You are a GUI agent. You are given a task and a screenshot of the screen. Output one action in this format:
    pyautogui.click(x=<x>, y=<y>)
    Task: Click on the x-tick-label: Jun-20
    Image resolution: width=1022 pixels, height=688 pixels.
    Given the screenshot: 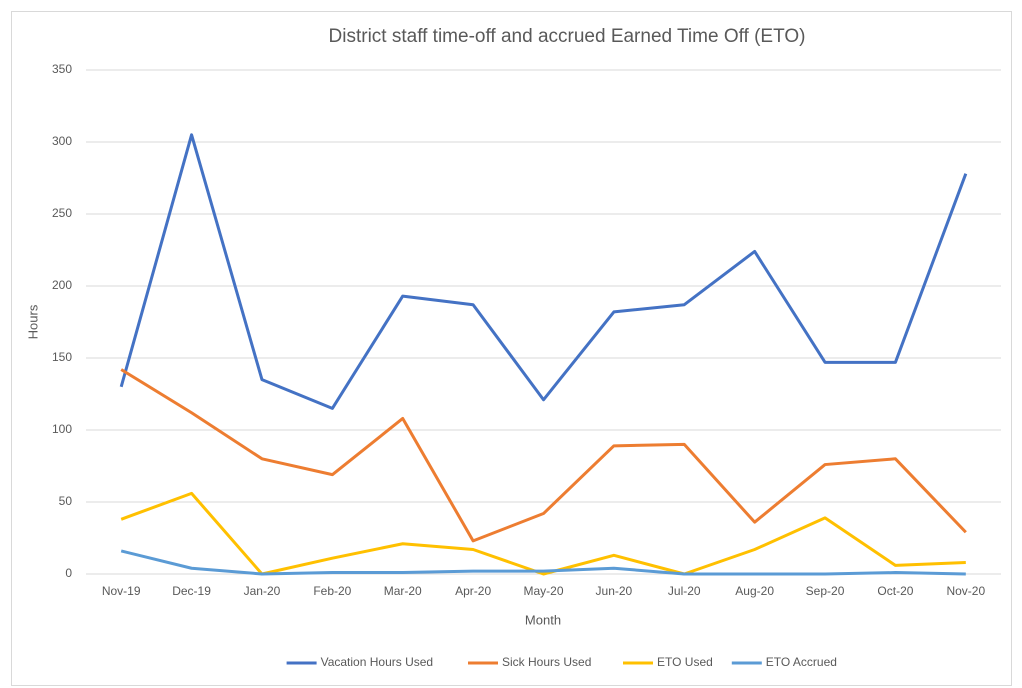 What is the action you would take?
    pyautogui.click(x=614, y=591)
    